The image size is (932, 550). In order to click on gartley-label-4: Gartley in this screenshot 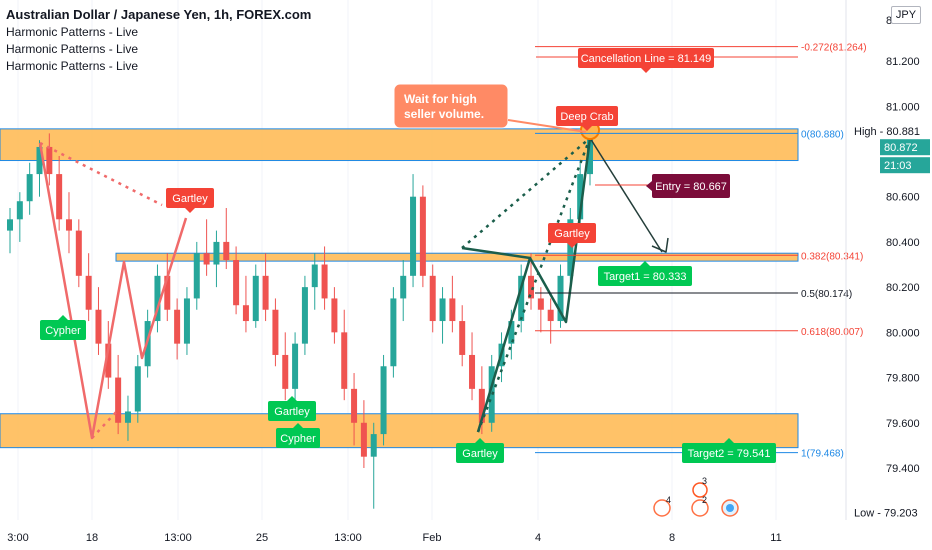, I will do `click(572, 234)`.